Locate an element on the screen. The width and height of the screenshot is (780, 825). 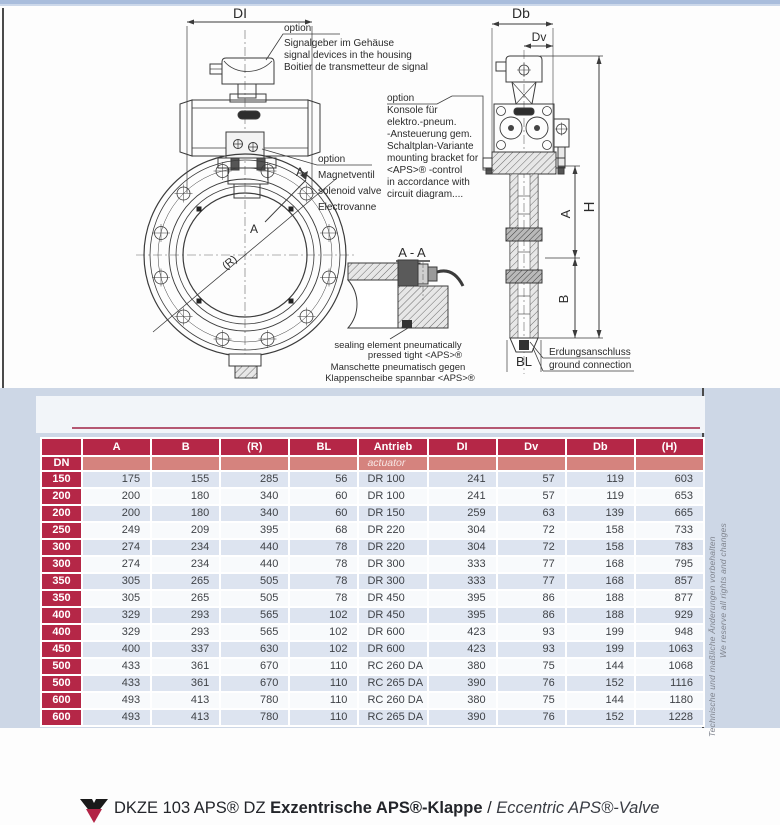
data-cell: 234 is located at coordinates (186, 564).